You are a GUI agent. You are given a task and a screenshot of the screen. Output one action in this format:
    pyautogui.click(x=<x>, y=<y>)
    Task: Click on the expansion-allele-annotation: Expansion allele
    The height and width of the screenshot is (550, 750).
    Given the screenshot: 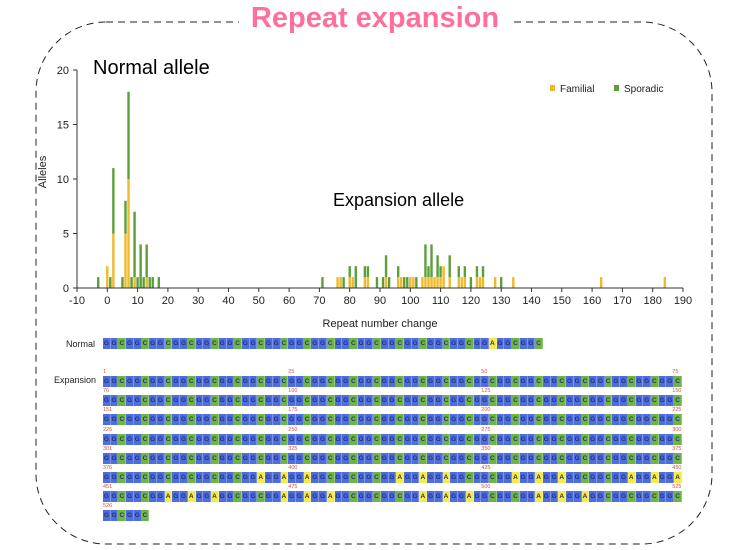 What is the action you would take?
    pyautogui.click(x=398, y=200)
    